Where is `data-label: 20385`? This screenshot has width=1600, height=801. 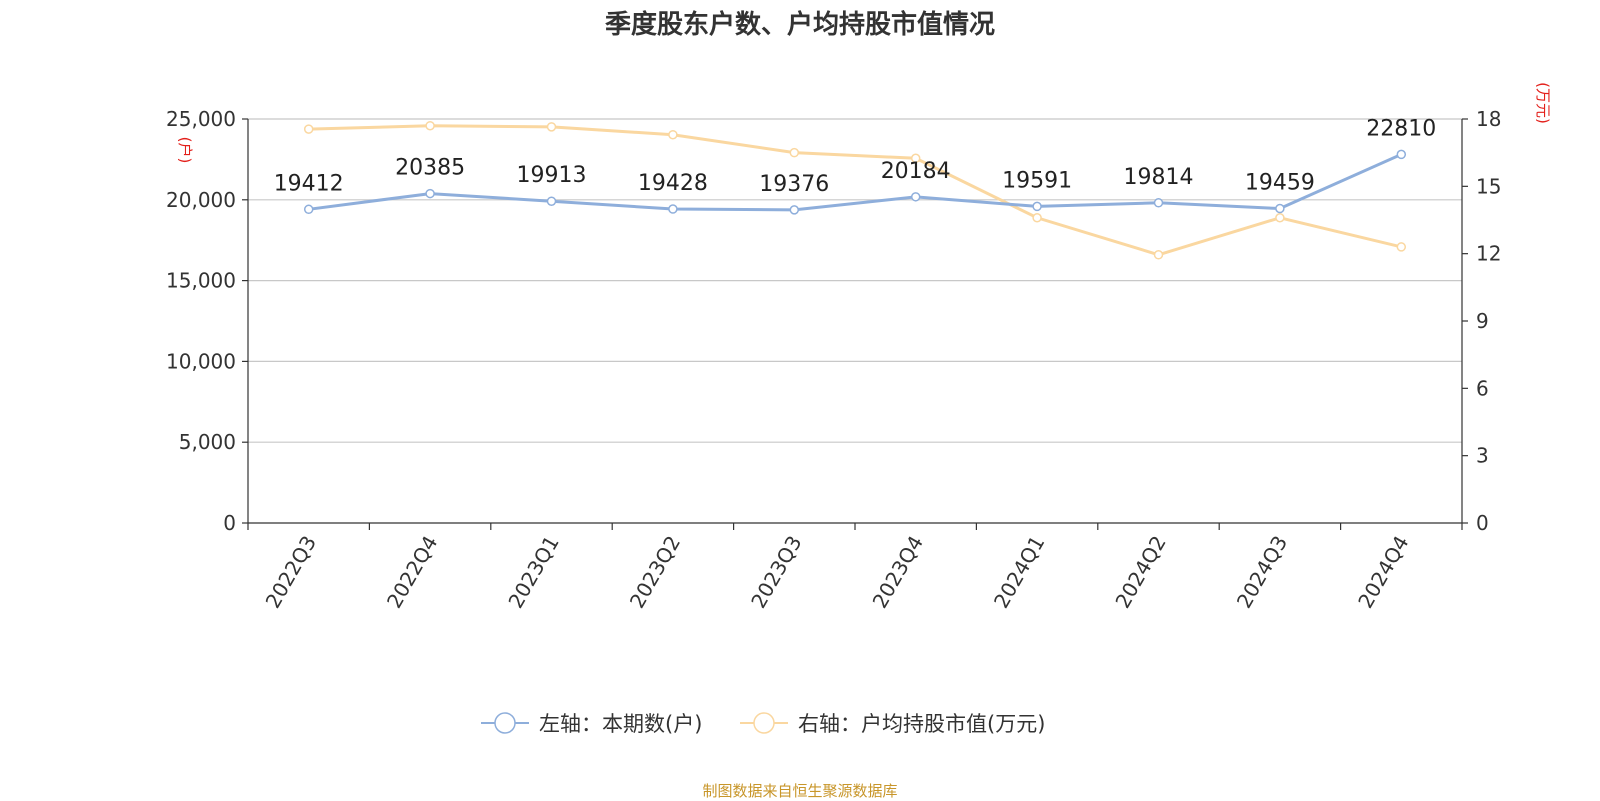 data-label: 20385 is located at coordinates (430, 168).